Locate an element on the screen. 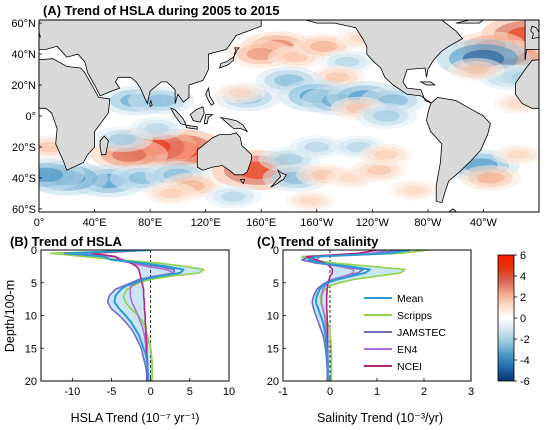 This screenshot has width=550, height=430. colorbar-tick-label: 6 is located at coordinates (523, 256).